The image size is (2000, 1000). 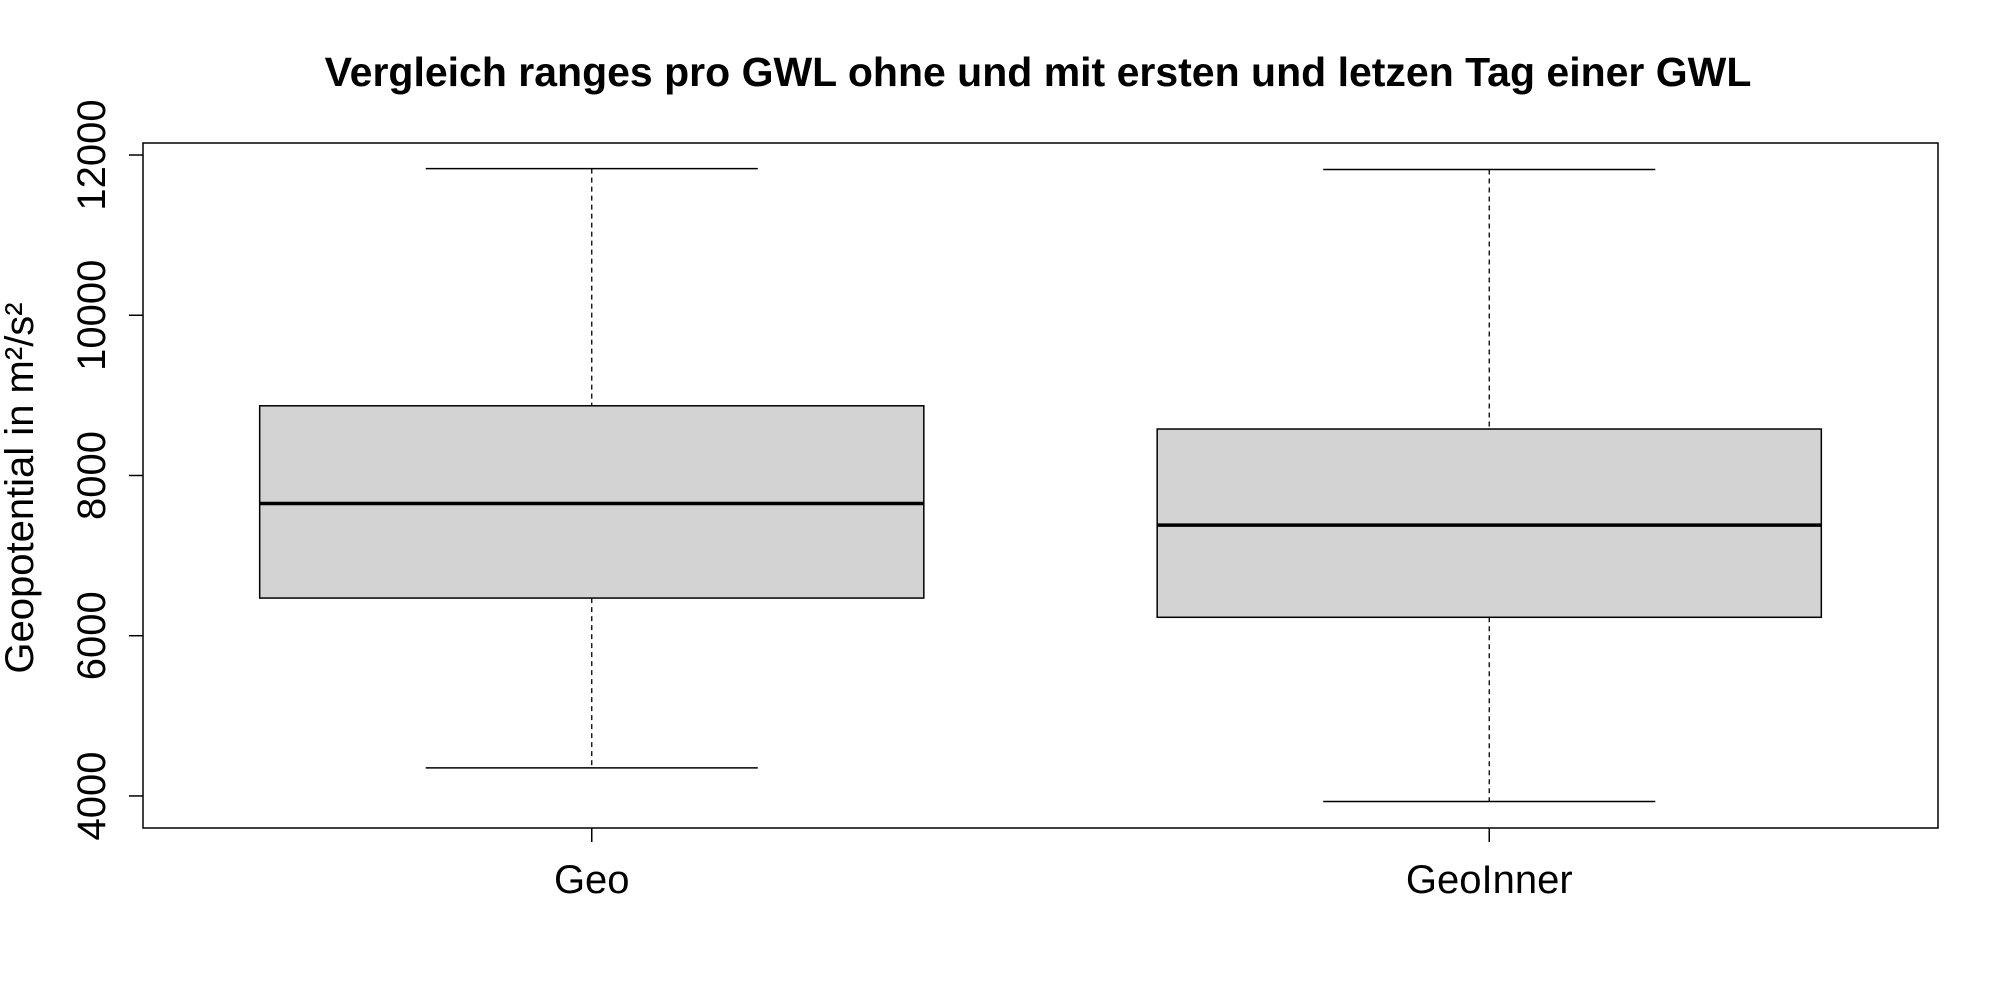 What do you see at coordinates (592, 880) in the screenshot?
I see `x-tick-label: Geo` at bounding box center [592, 880].